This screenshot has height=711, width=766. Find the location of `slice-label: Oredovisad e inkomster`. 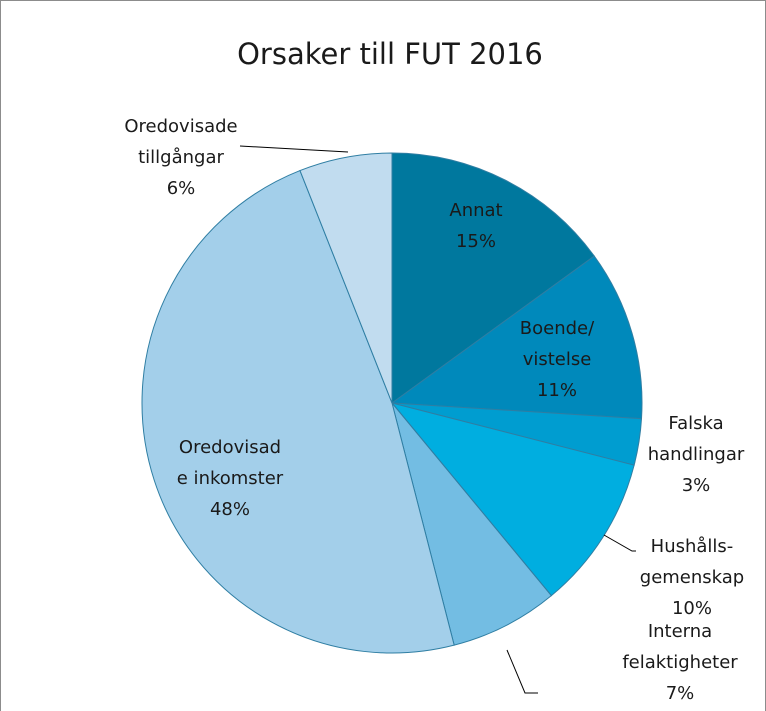

slice-label: Oredovisad e inkomster is located at coordinates (230, 463).